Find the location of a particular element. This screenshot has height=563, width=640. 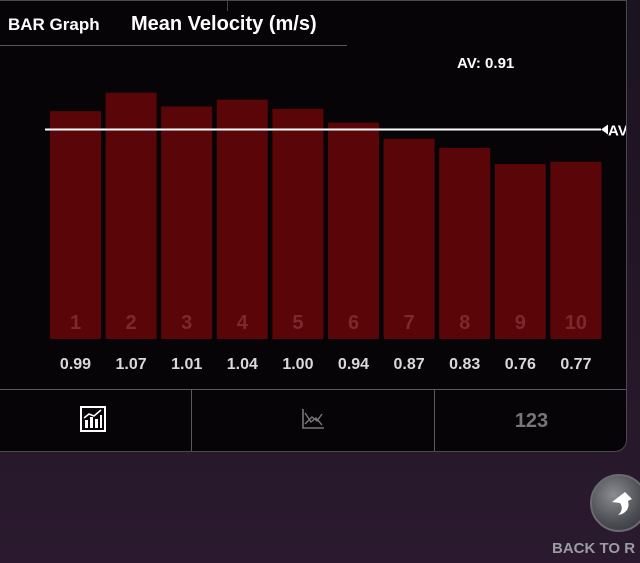

bar-index-label: 7 is located at coordinates (409, 323).